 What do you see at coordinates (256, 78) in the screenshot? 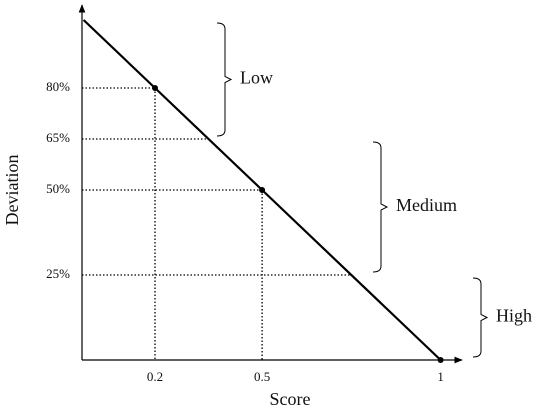
I see `band-label: Low` at bounding box center [256, 78].